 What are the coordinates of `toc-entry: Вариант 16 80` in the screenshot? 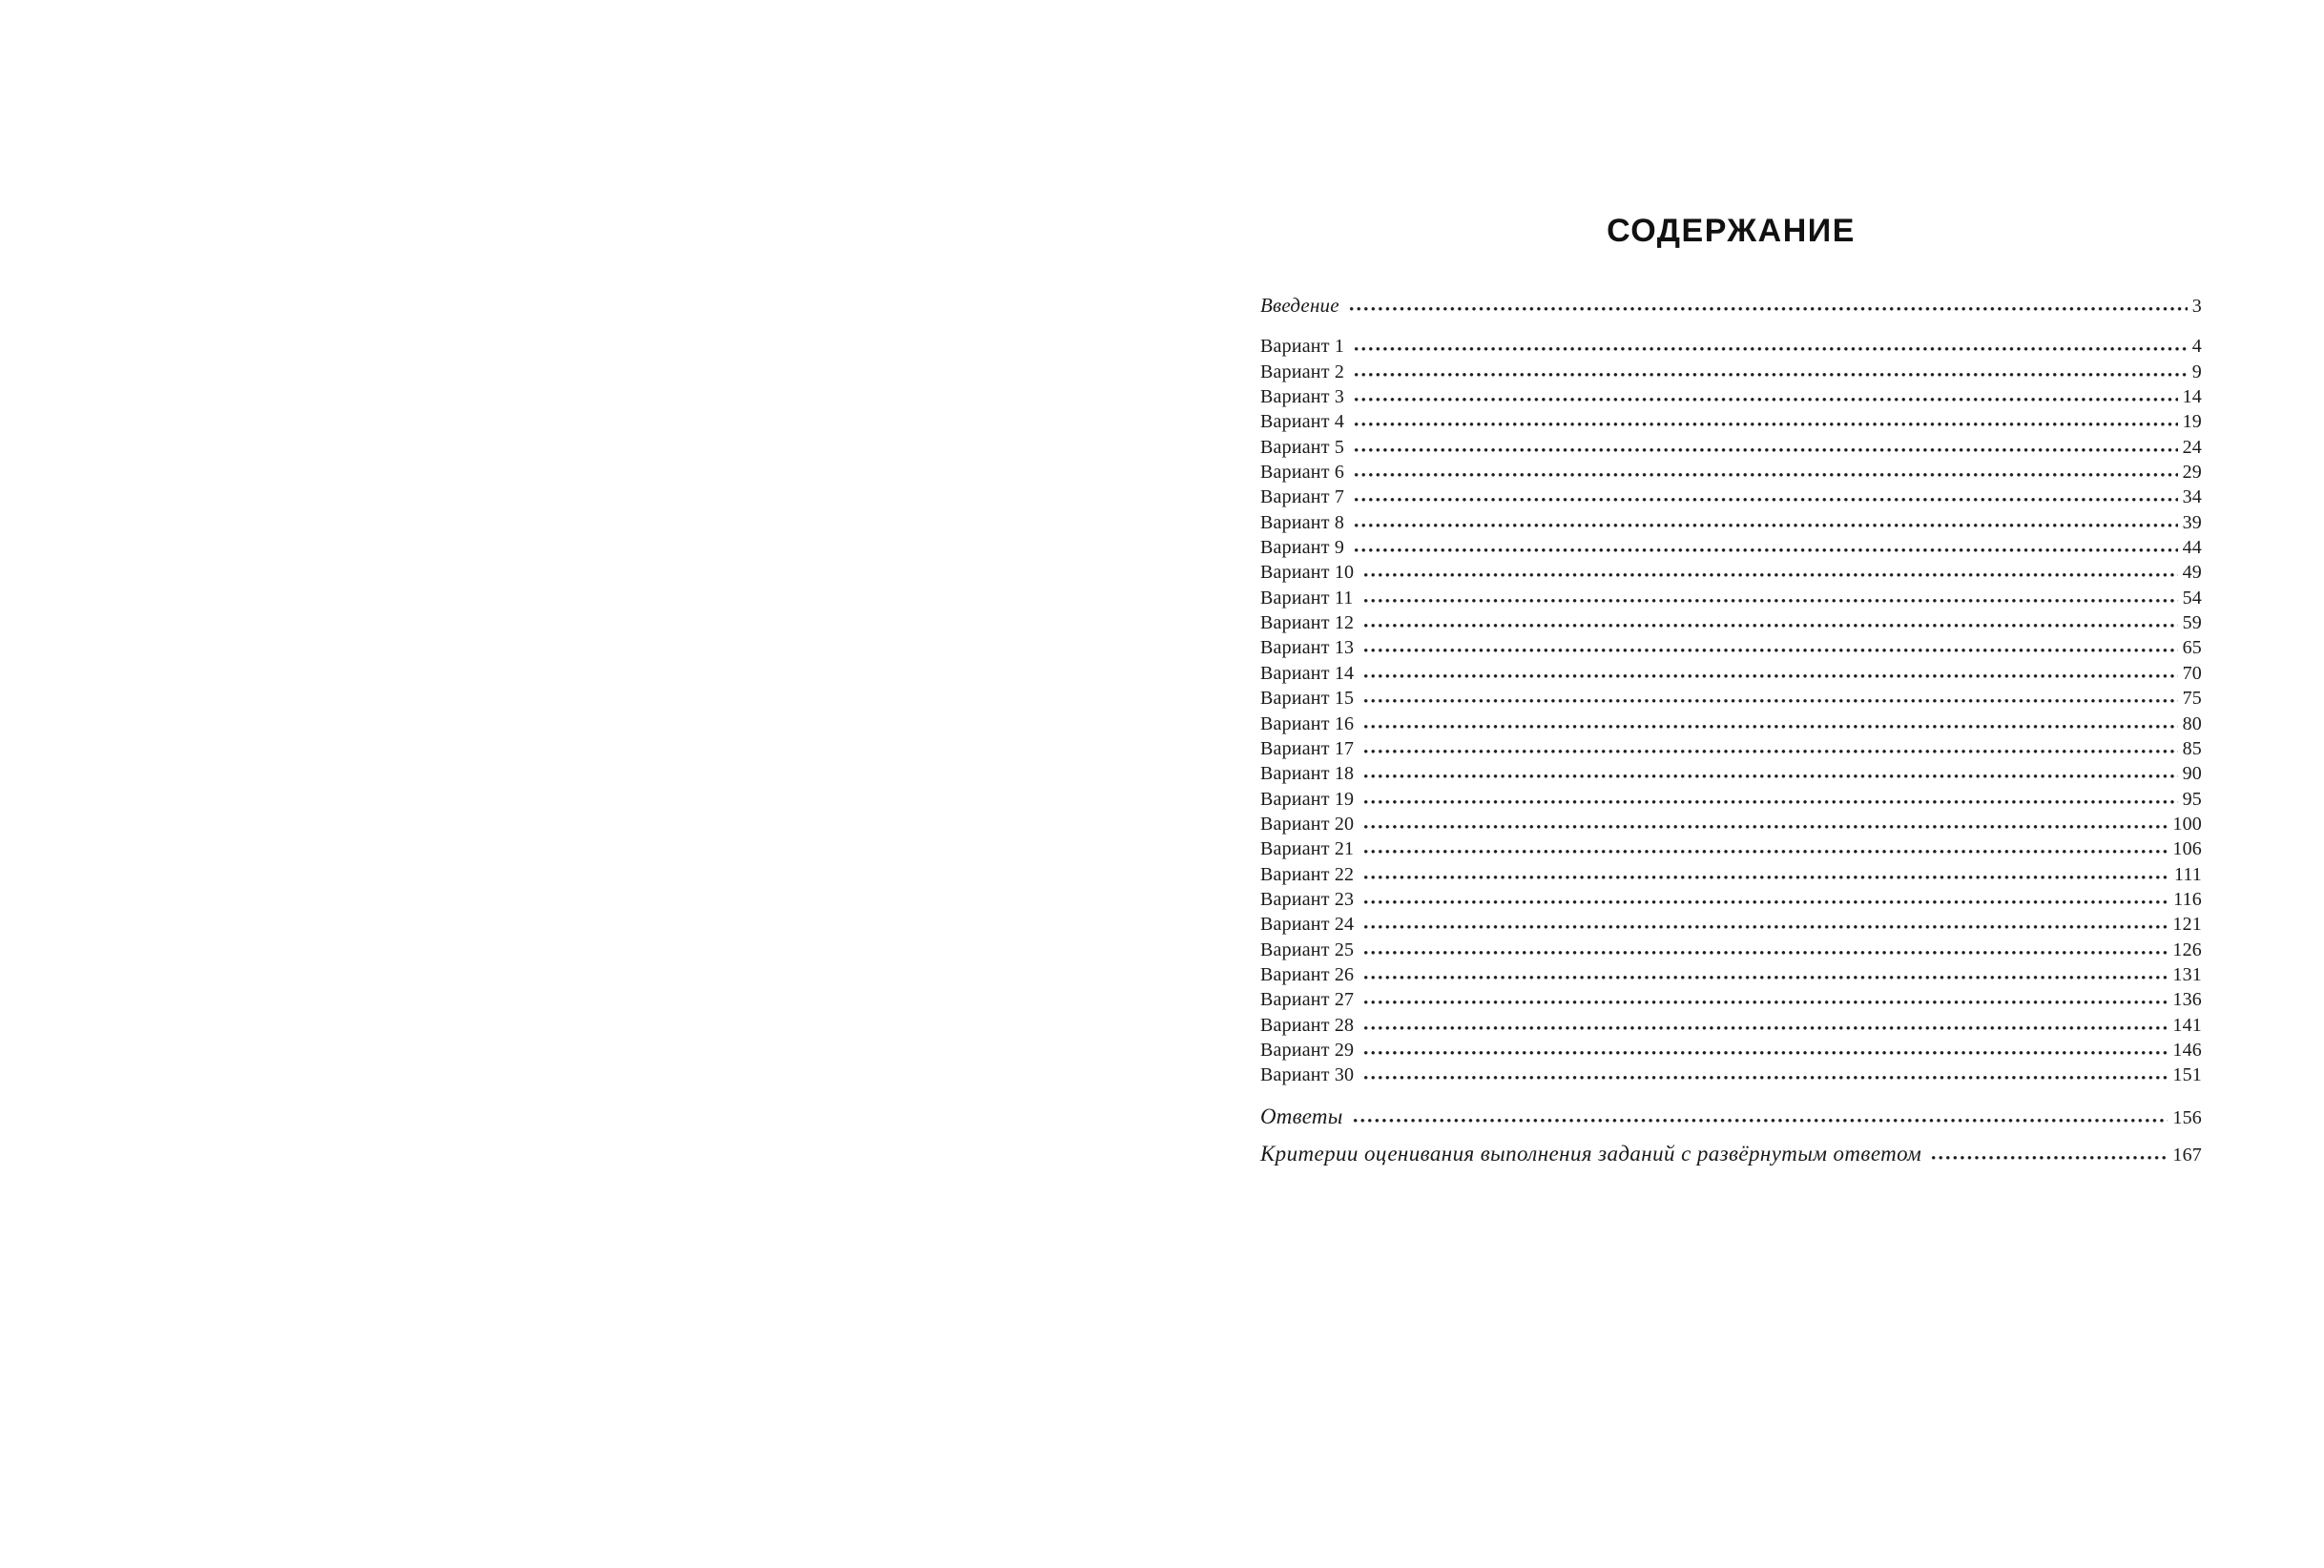 It's located at (1731, 724).